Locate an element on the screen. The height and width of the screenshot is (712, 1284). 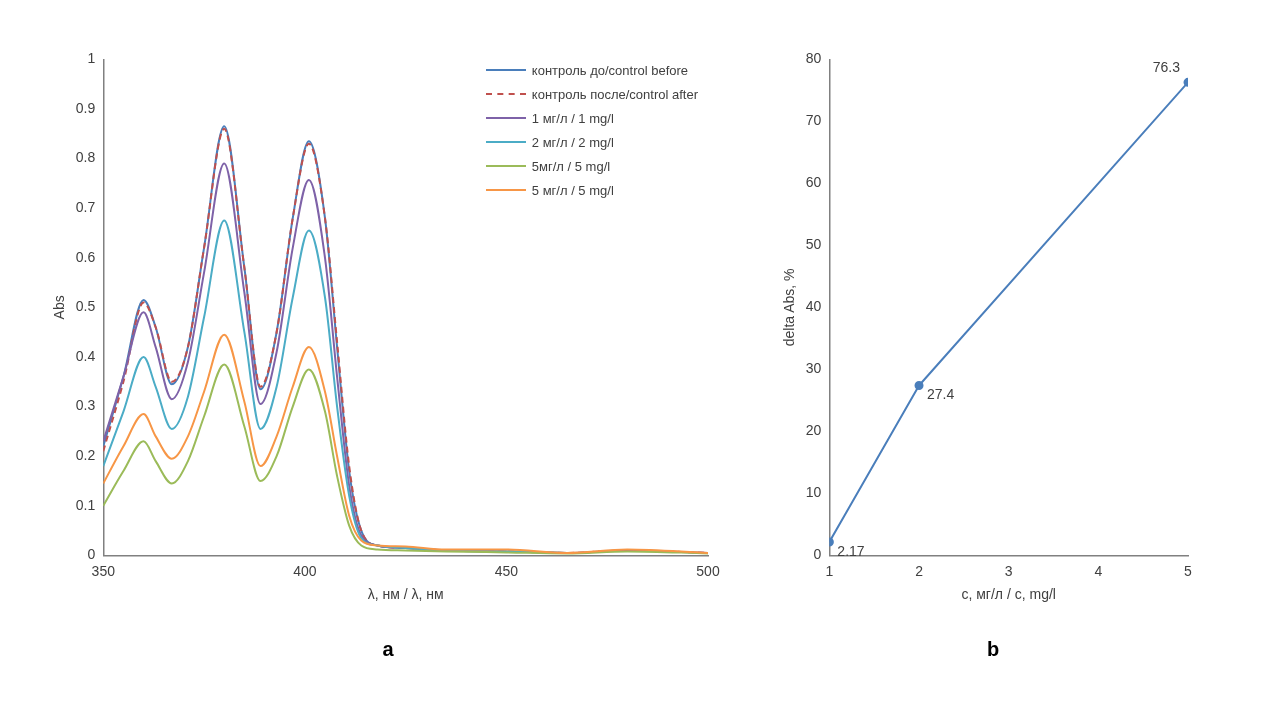
x-tick-label: 4 is located at coordinates (1098, 570).